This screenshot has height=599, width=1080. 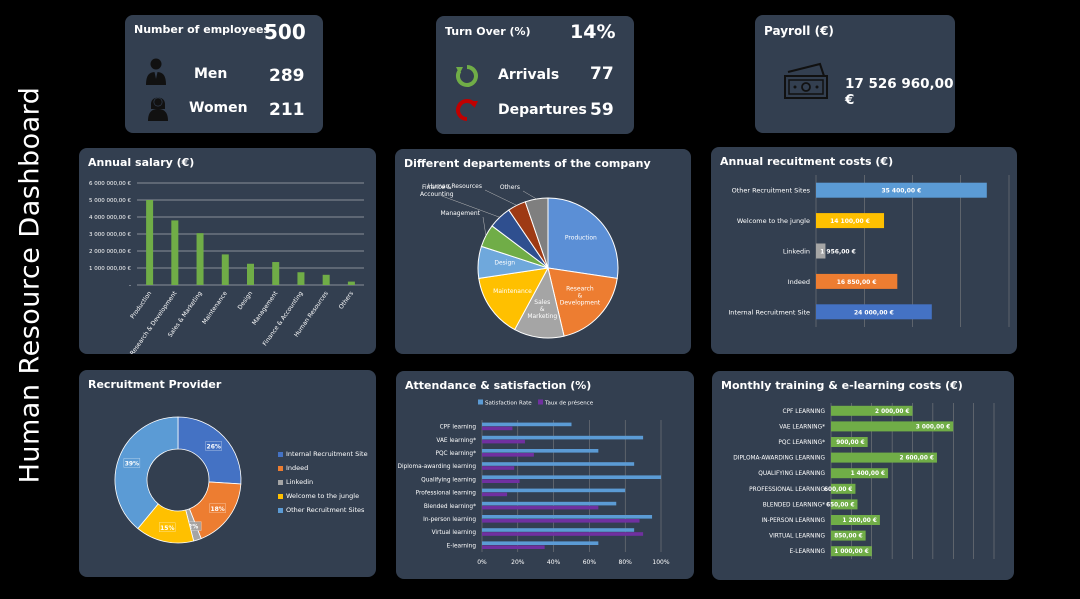 I want to click on provider-chart: 26% 18% 2% 15% 39%, so click(x=178, y=480).